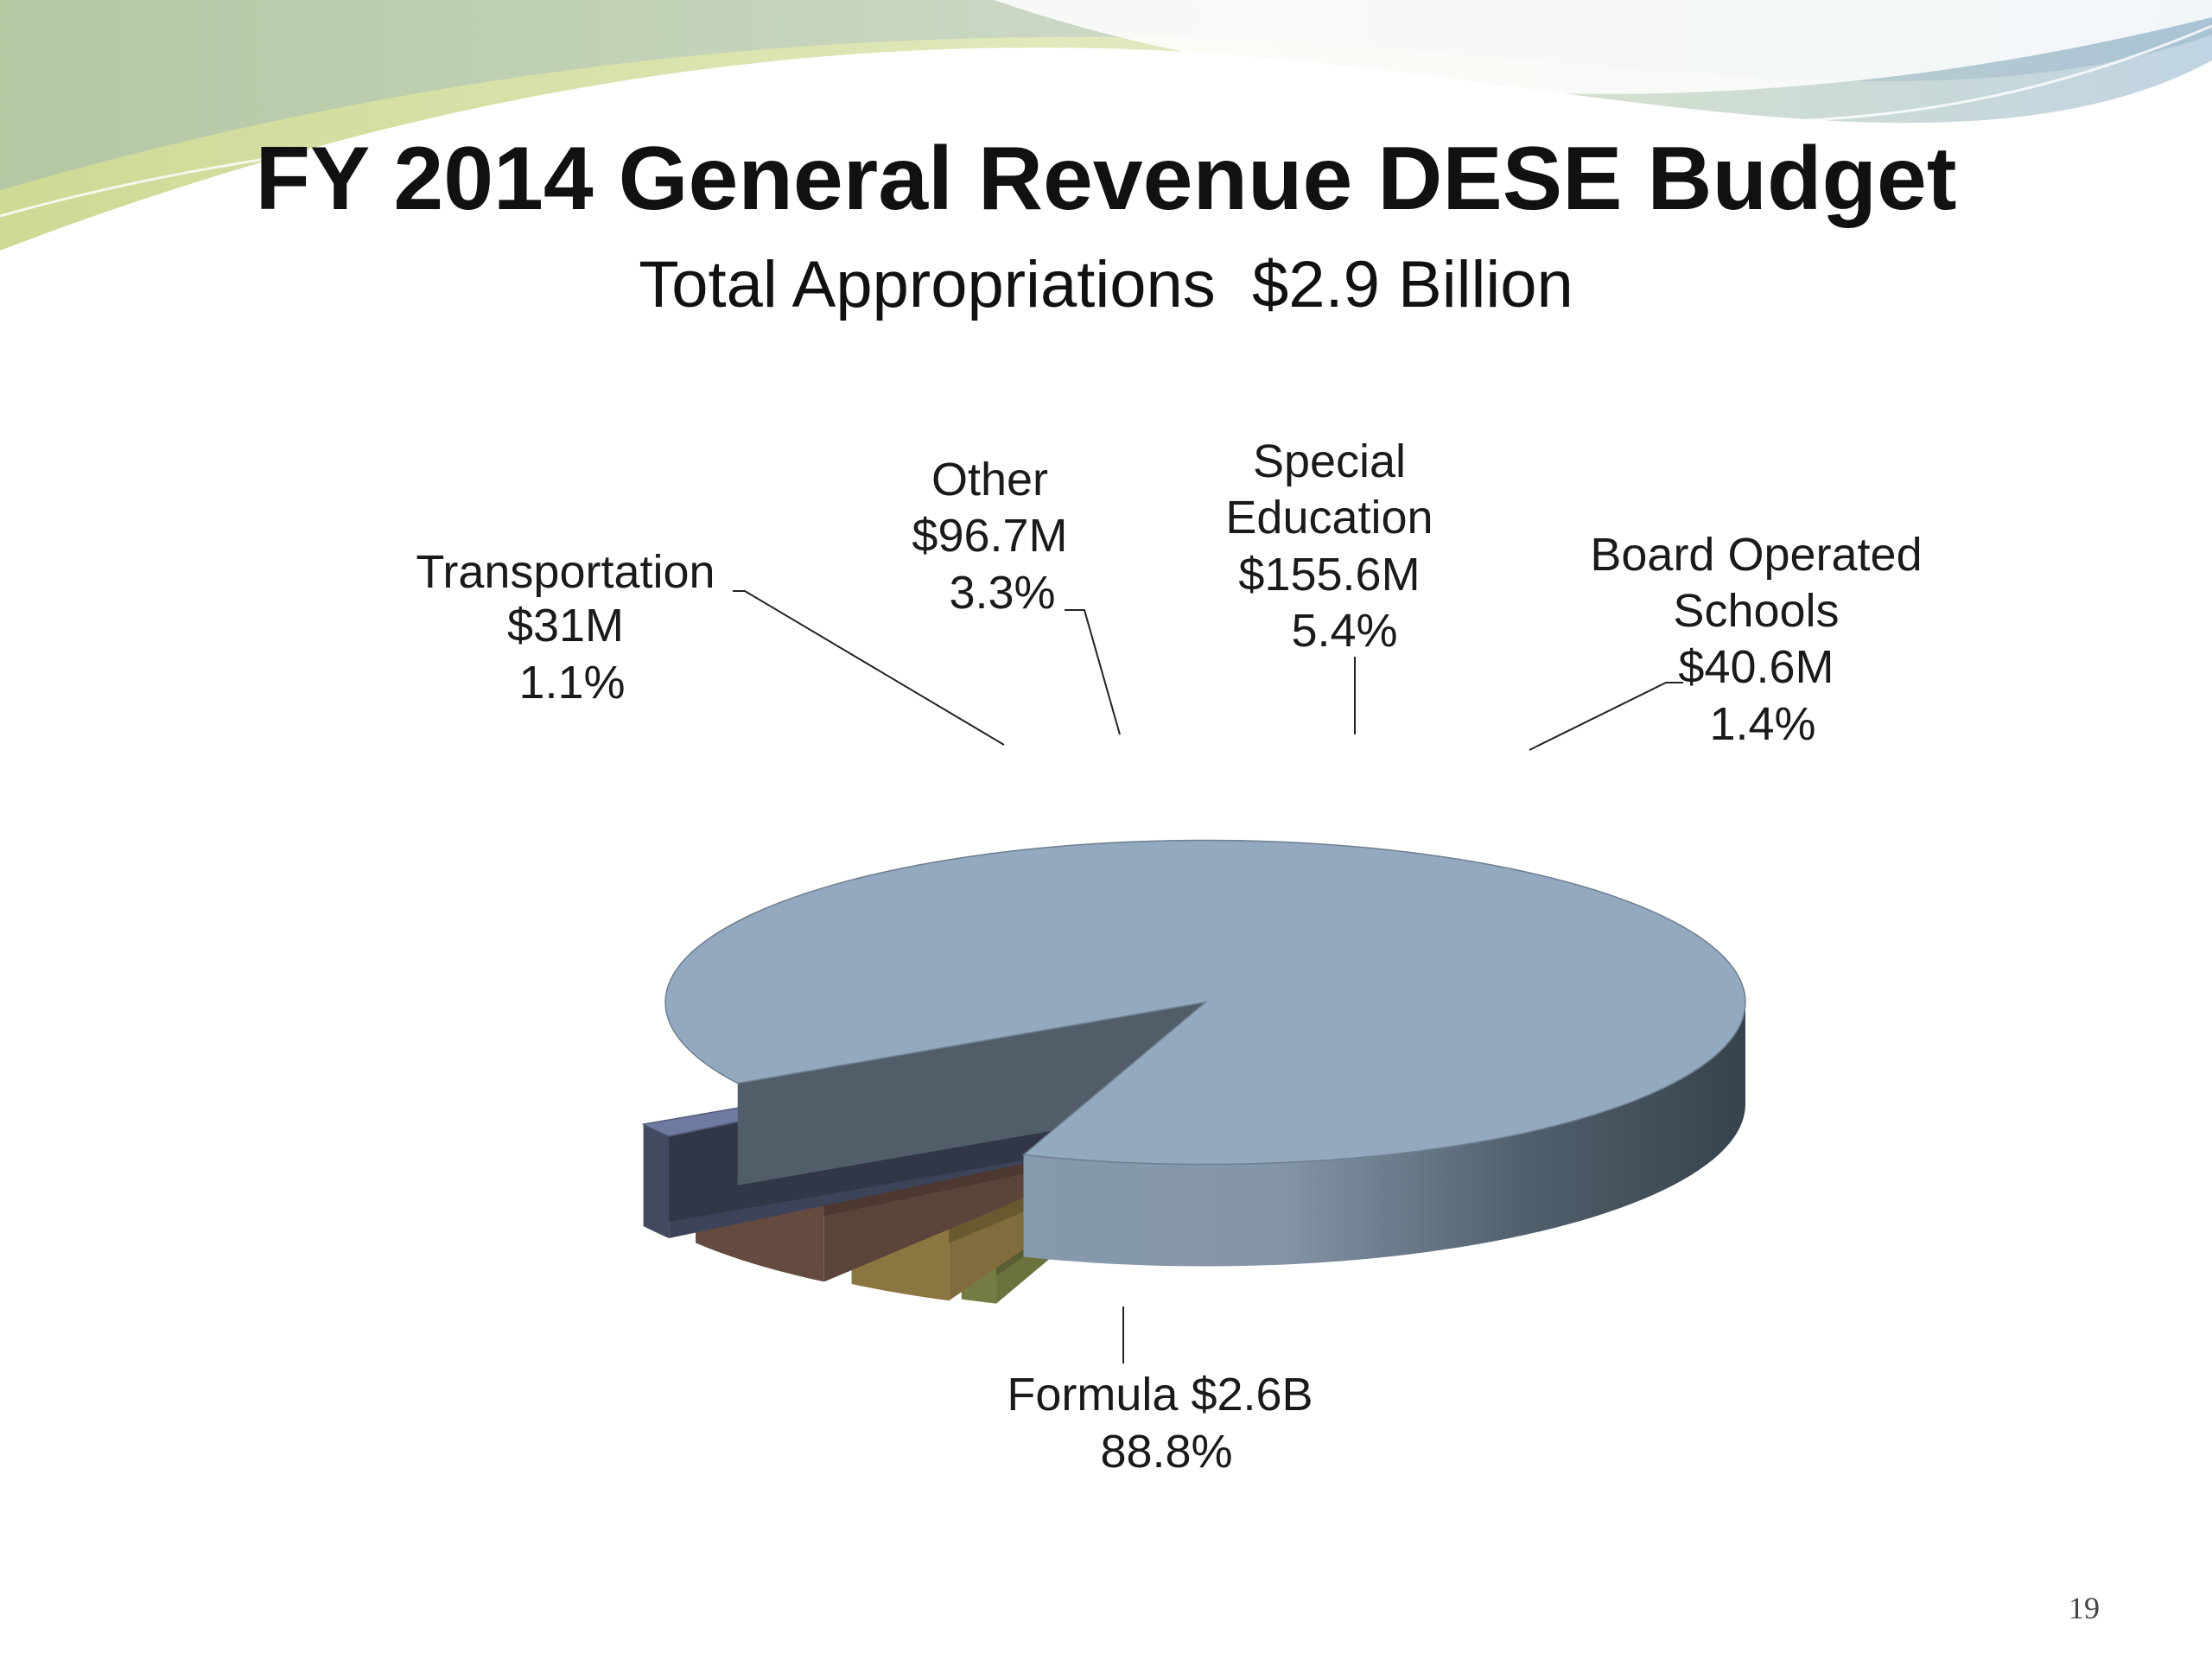  What do you see at coordinates (1166, 1452) in the screenshot?
I see `label-formula-line: 88.8%` at bounding box center [1166, 1452].